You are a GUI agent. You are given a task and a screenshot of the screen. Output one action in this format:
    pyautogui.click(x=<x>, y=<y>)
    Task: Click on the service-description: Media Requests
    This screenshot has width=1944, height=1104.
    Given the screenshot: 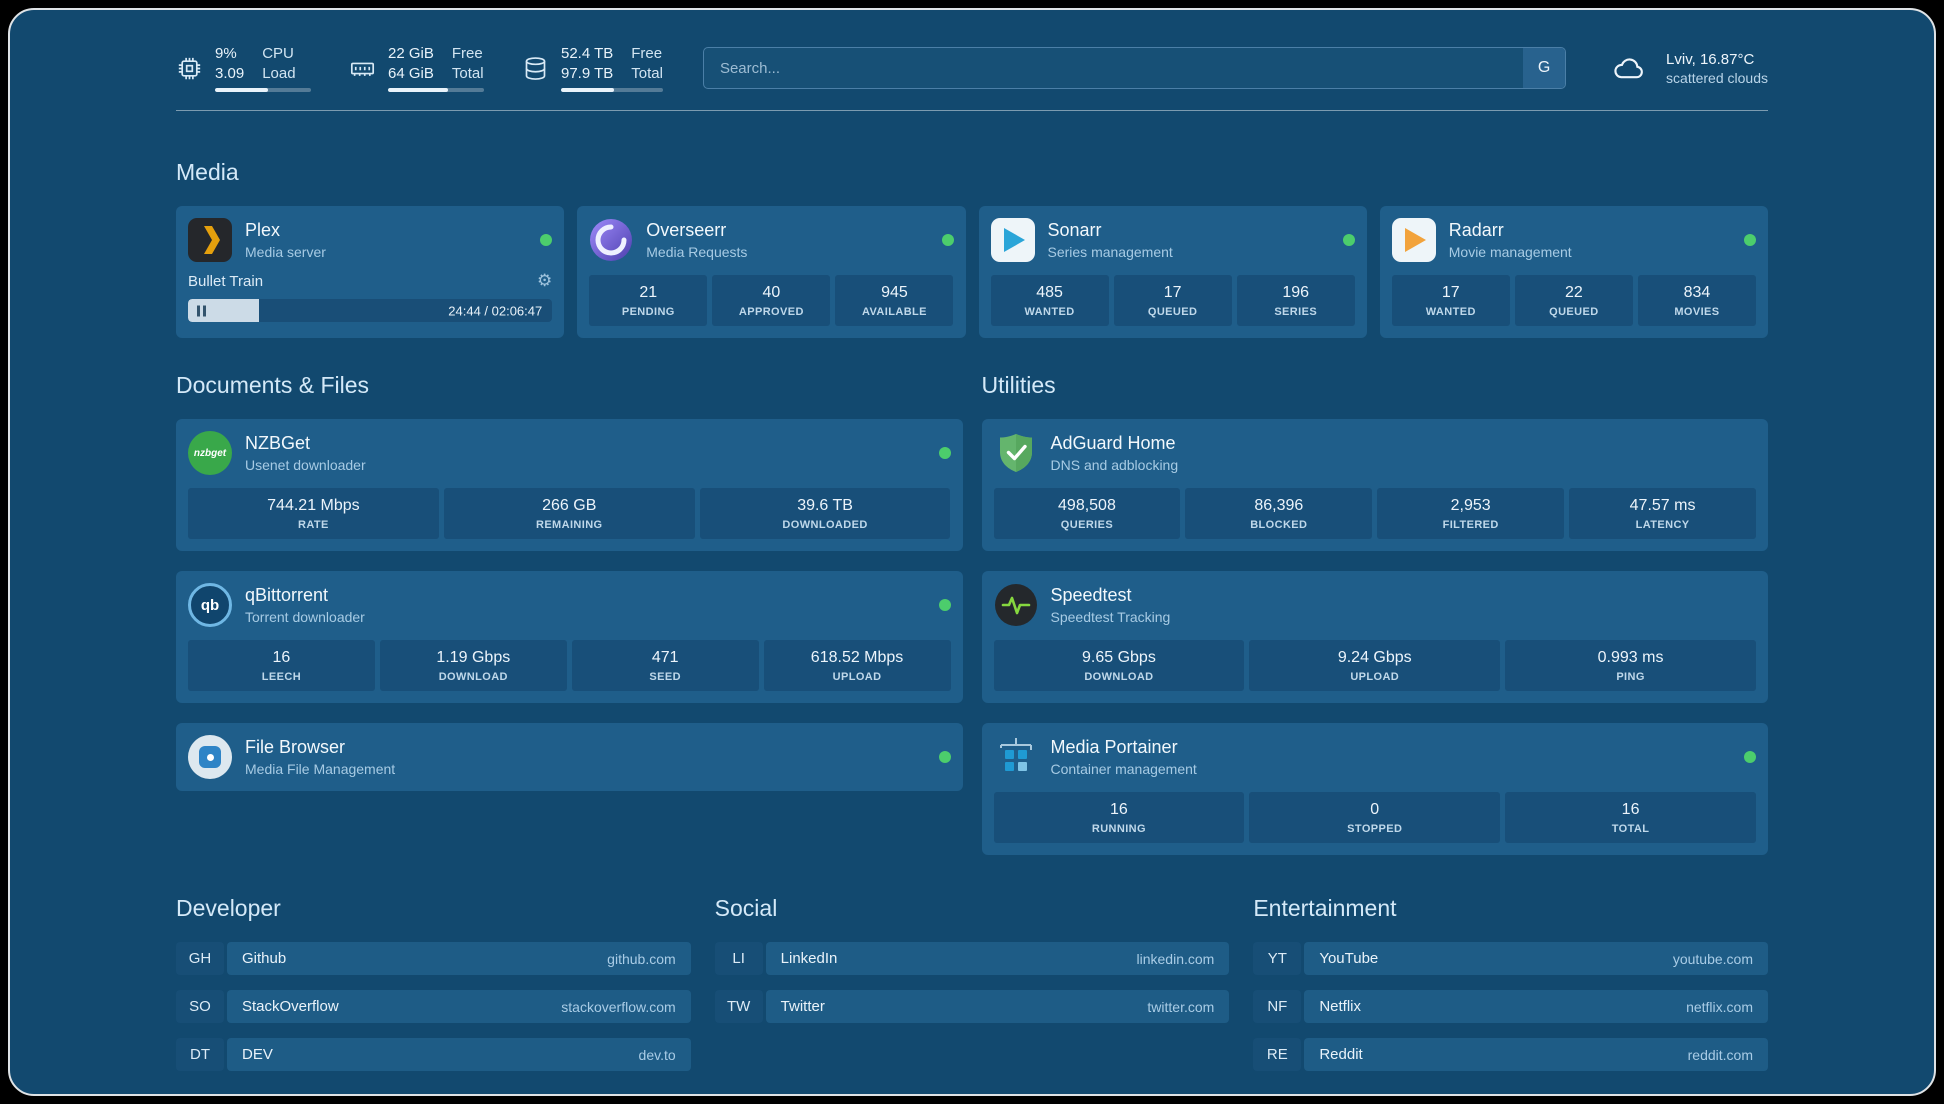 What is the action you would take?
    pyautogui.click(x=697, y=252)
    